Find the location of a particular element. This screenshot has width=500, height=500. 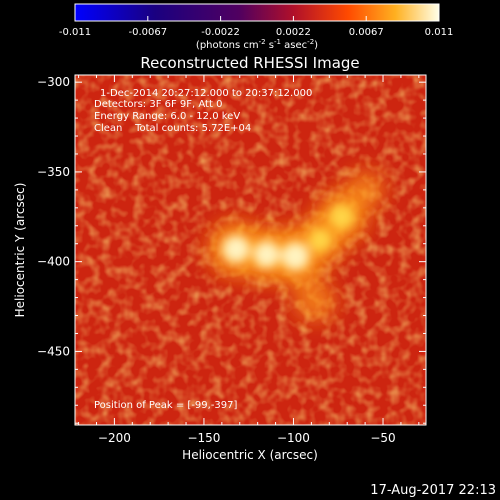

chart-title: Reconstructed RHESSI Image is located at coordinates (249, 63).